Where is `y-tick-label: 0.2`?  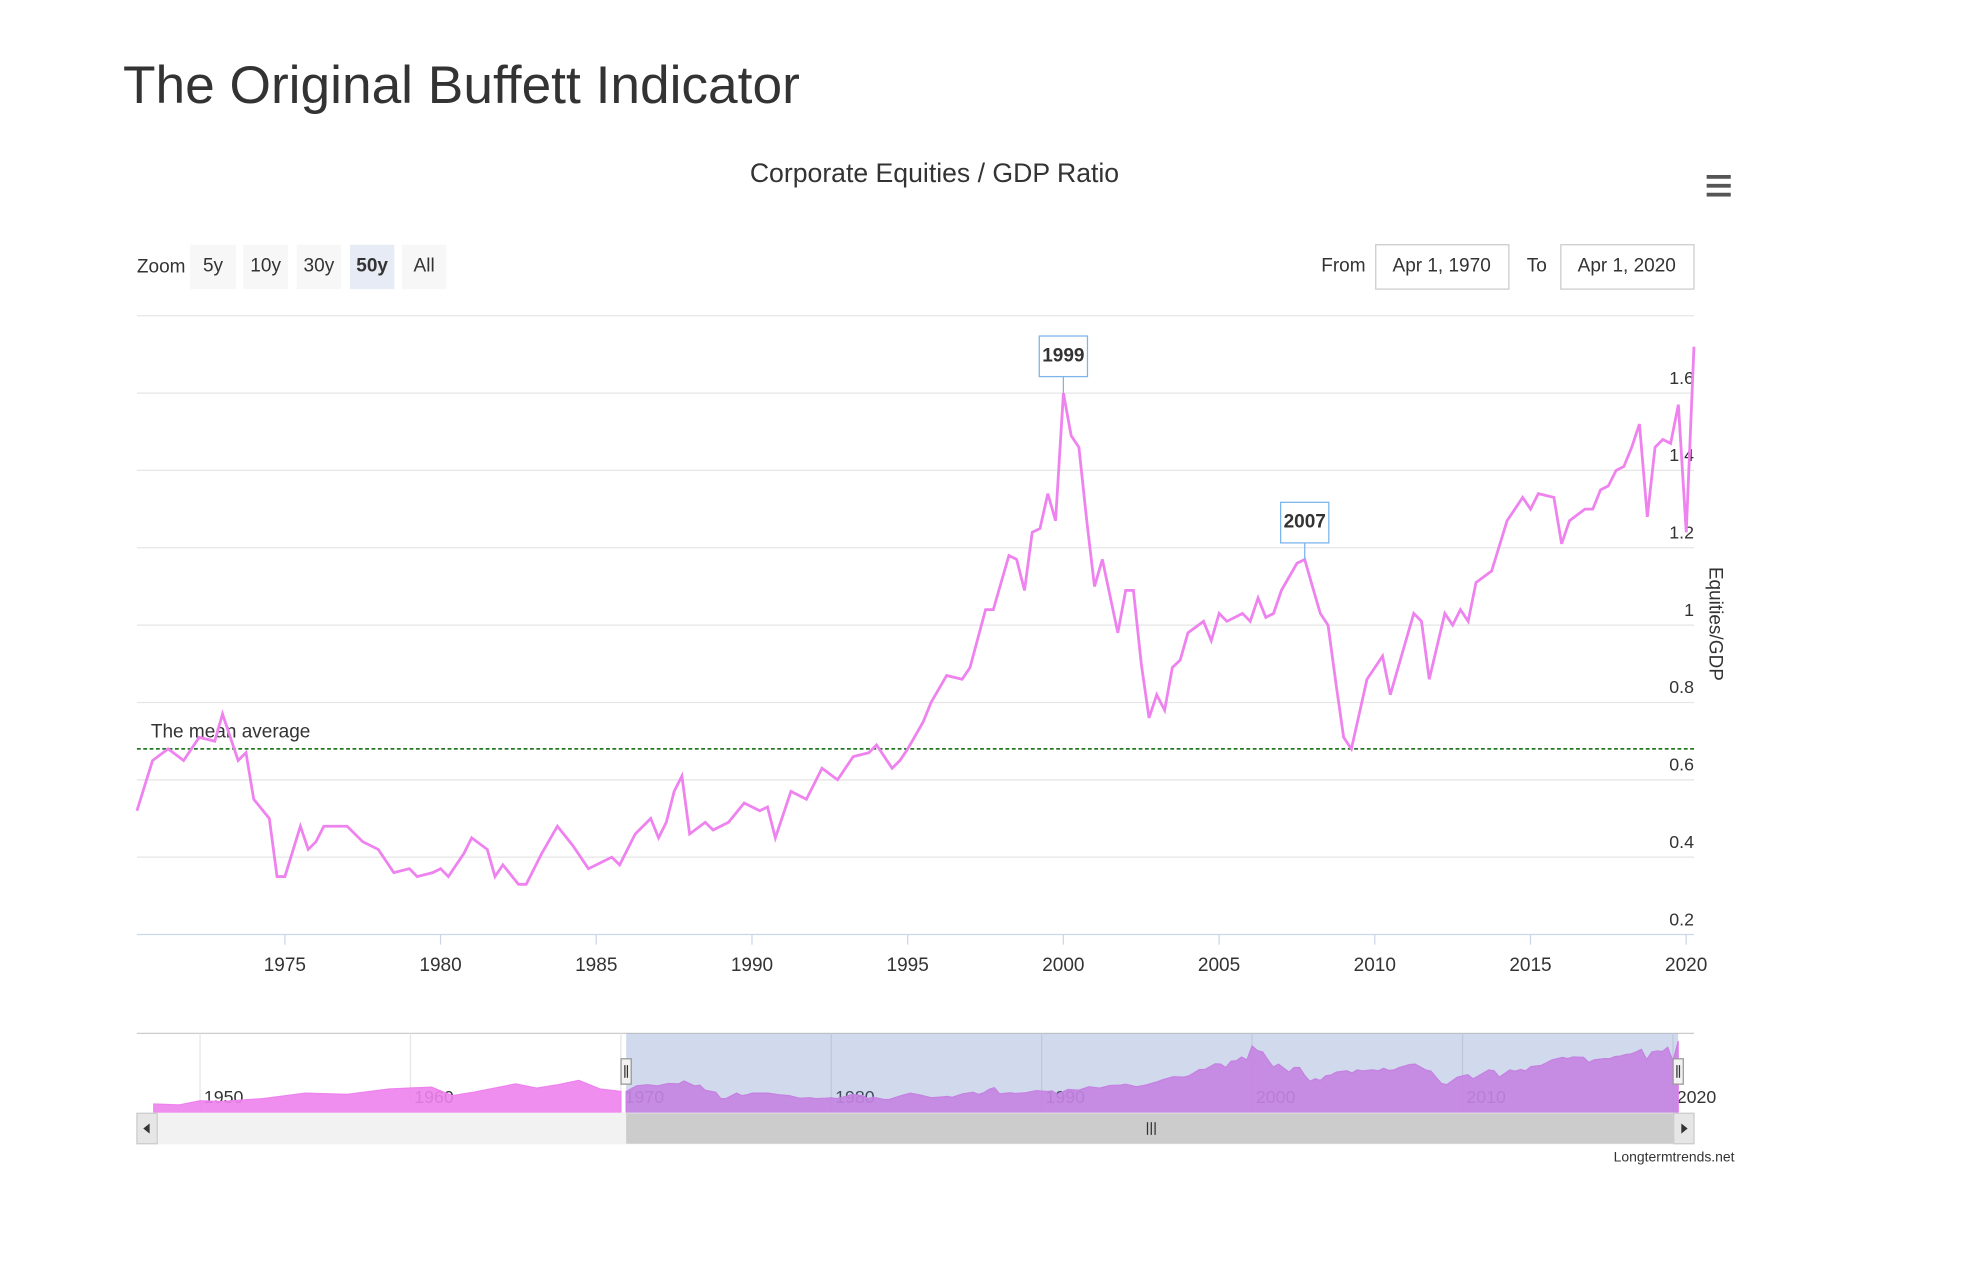
y-tick-label: 0.2 is located at coordinates (1681, 919).